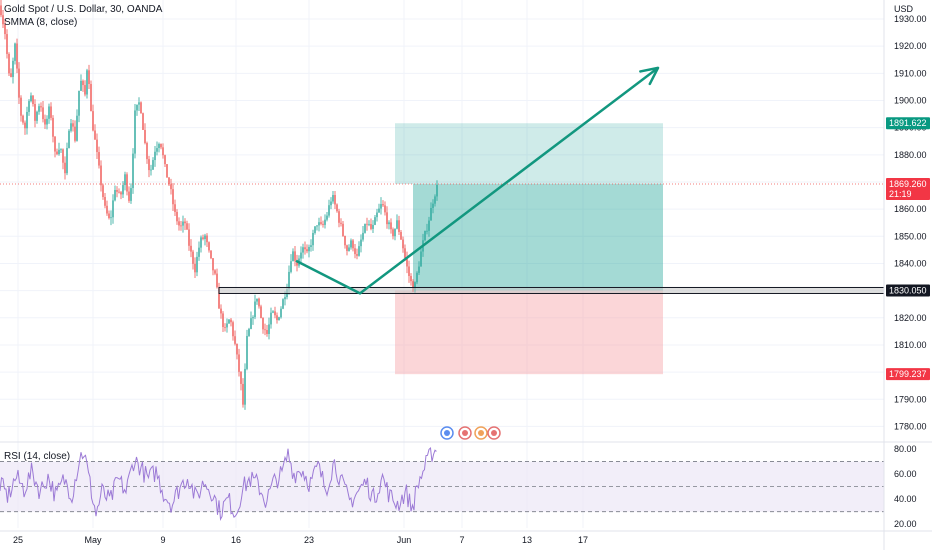 This screenshot has width=932, height=550. What do you see at coordinates (908, 290) in the screenshot?
I see `support-price-tag` at bounding box center [908, 290].